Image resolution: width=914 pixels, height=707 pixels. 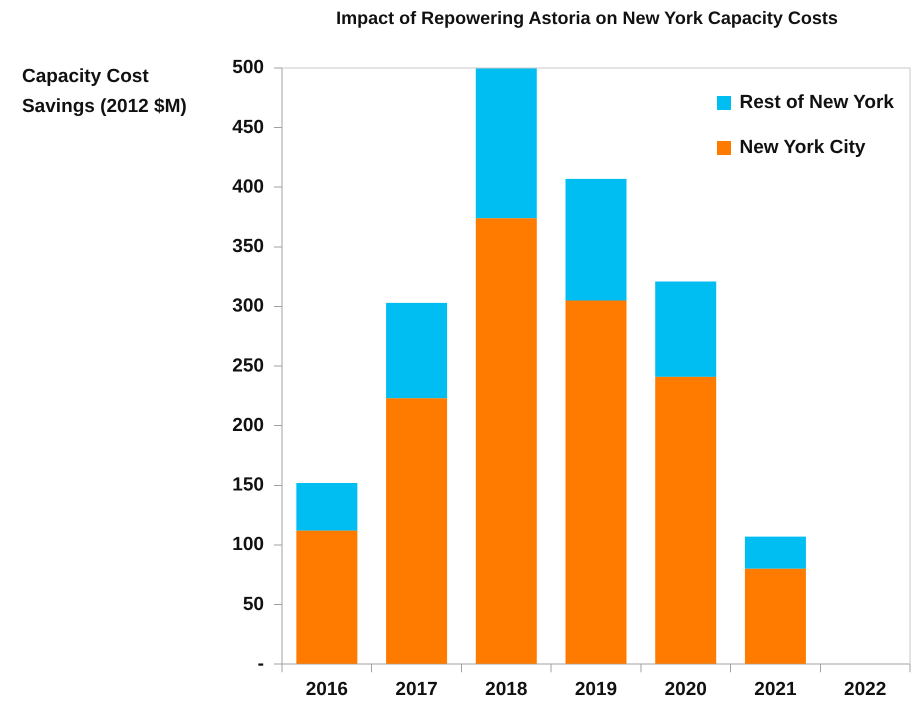 What do you see at coordinates (248, 365) in the screenshot?
I see `y-tick-label: 250` at bounding box center [248, 365].